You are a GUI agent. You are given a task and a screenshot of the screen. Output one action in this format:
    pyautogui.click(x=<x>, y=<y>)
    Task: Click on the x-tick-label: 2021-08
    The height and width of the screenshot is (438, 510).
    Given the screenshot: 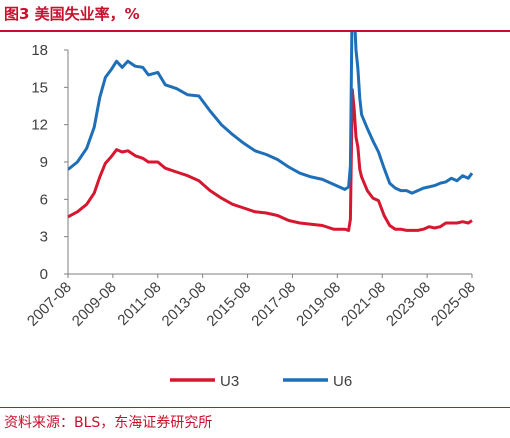 What is the action you would take?
    pyautogui.click(x=363, y=304)
    